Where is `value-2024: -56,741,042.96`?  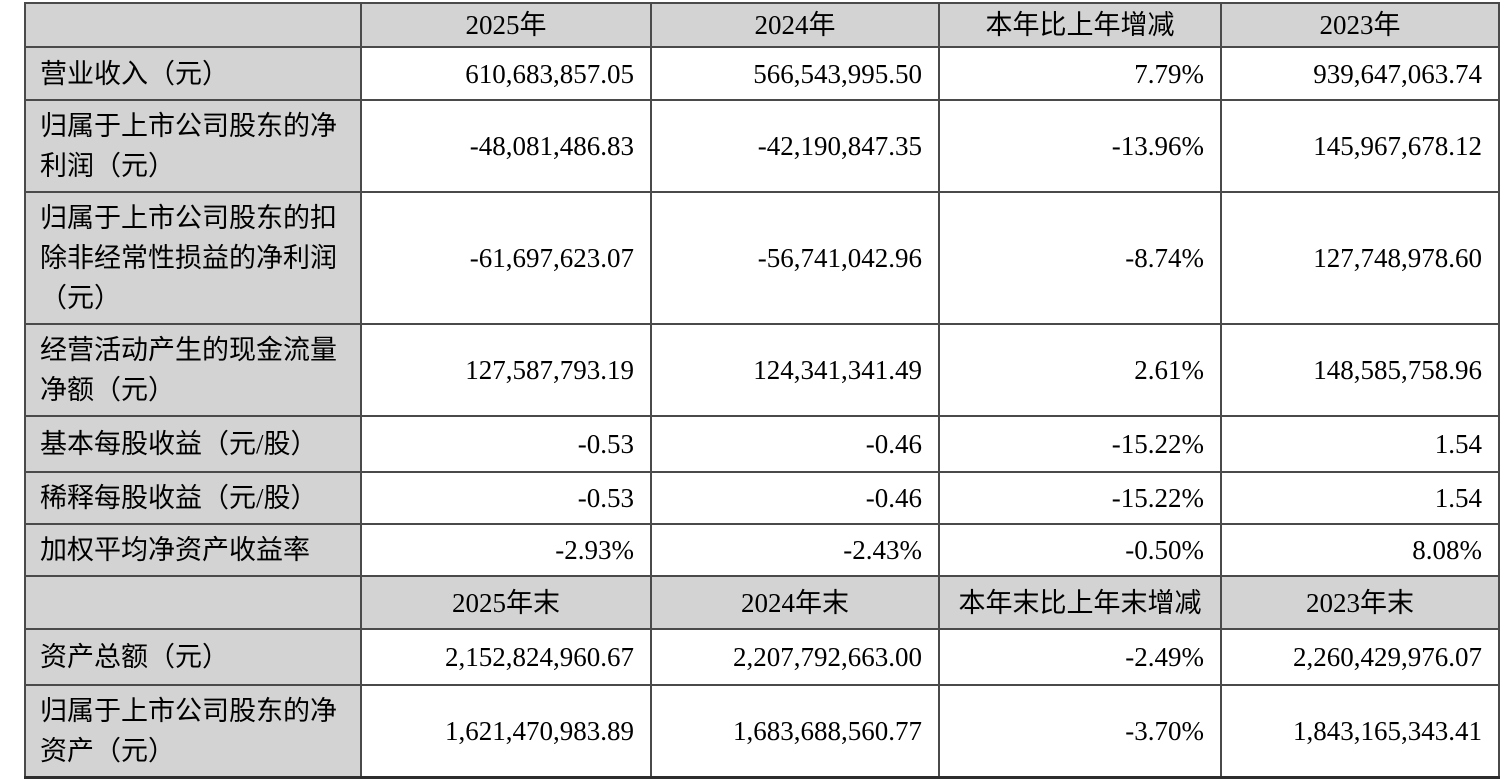 value-2024: -56,741,042.96 is located at coordinates (795, 258).